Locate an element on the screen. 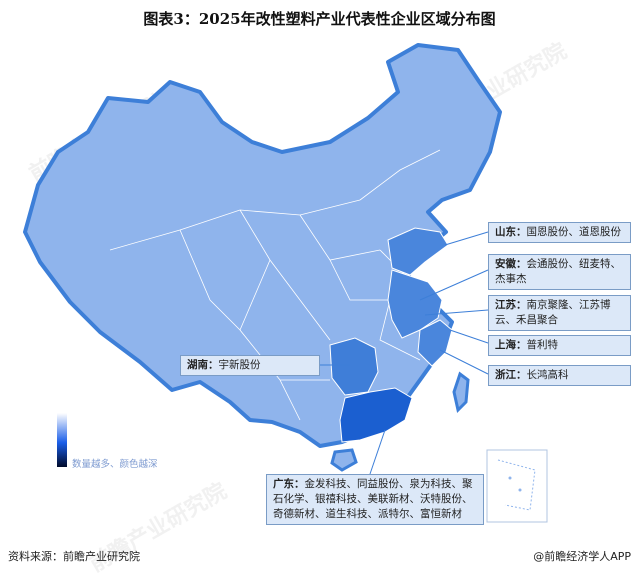 The image size is (639, 576). region-label-jiangsu: 江苏：南京聚隆、江苏博云、禾昌聚合 is located at coordinates (559, 313).